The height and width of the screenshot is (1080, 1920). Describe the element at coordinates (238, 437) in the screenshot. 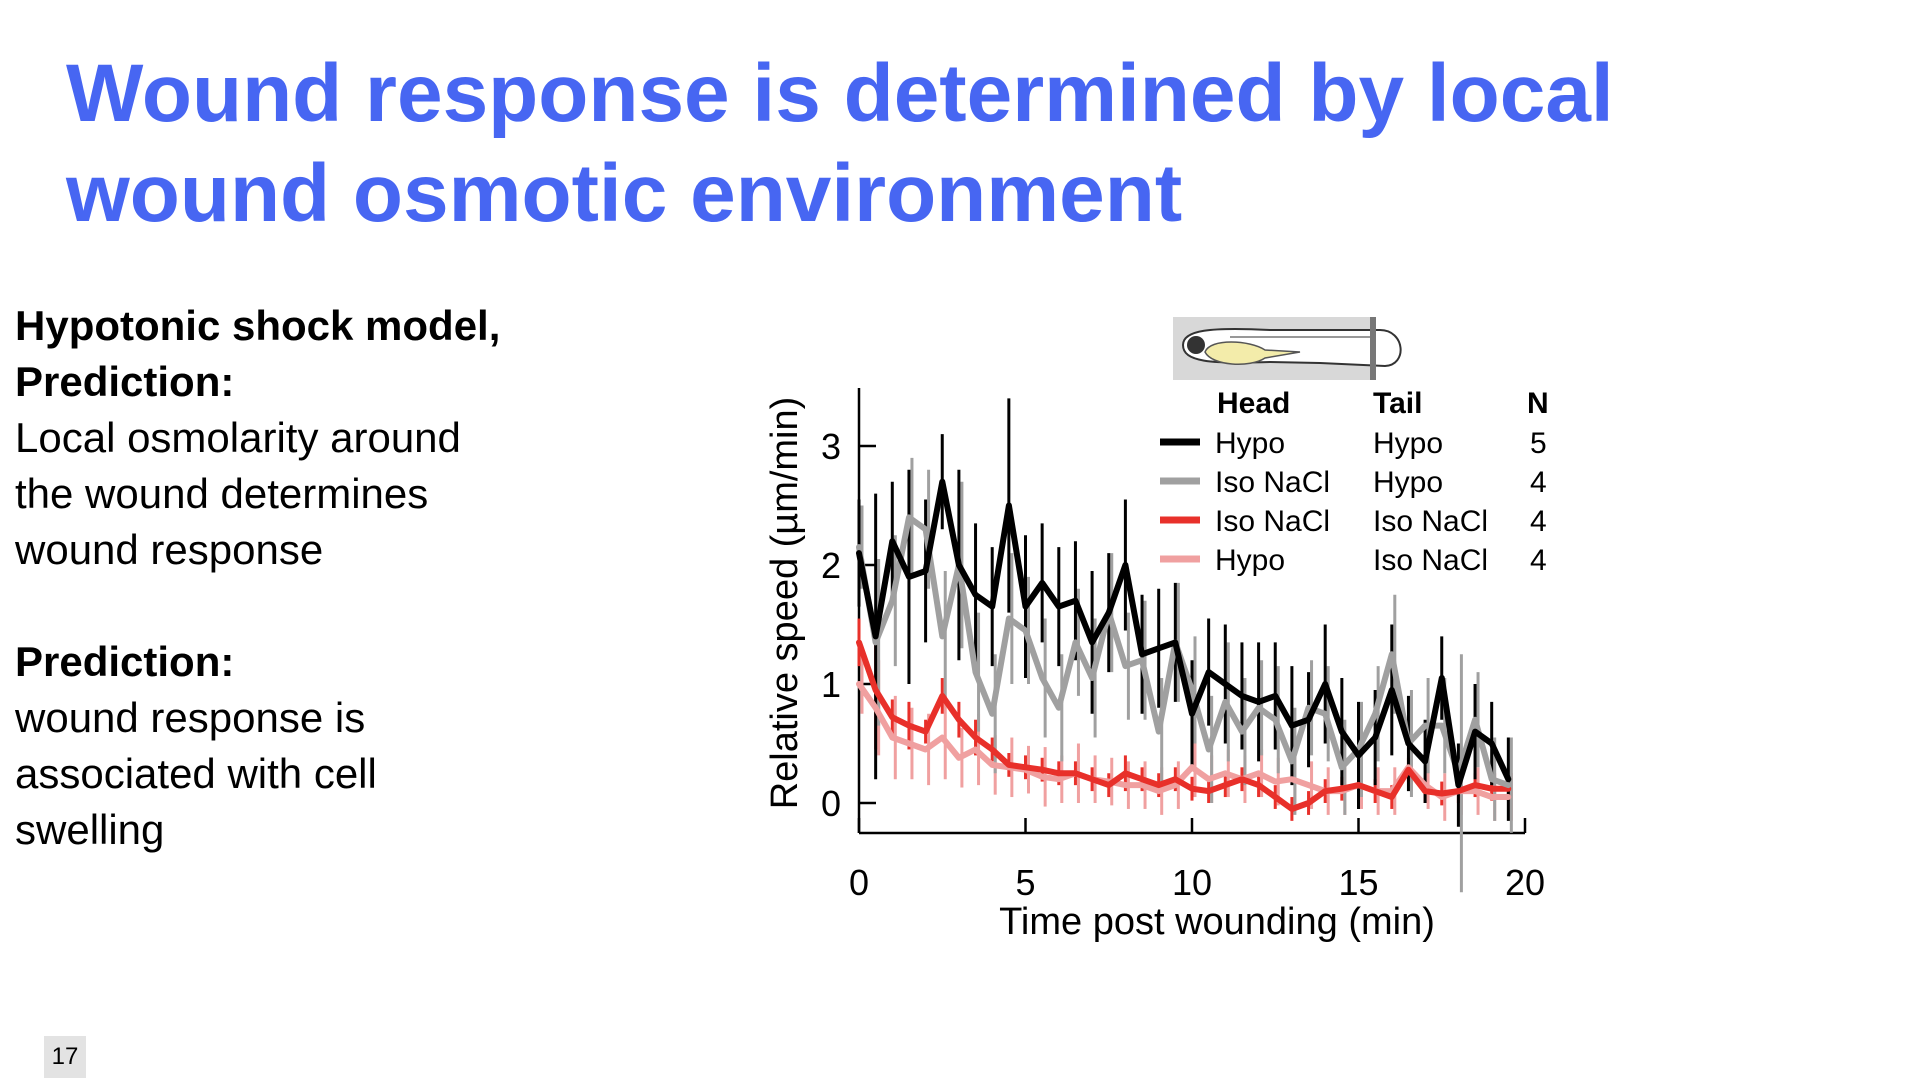

I see `p1-line-1: Local osmolarity around` at that location.